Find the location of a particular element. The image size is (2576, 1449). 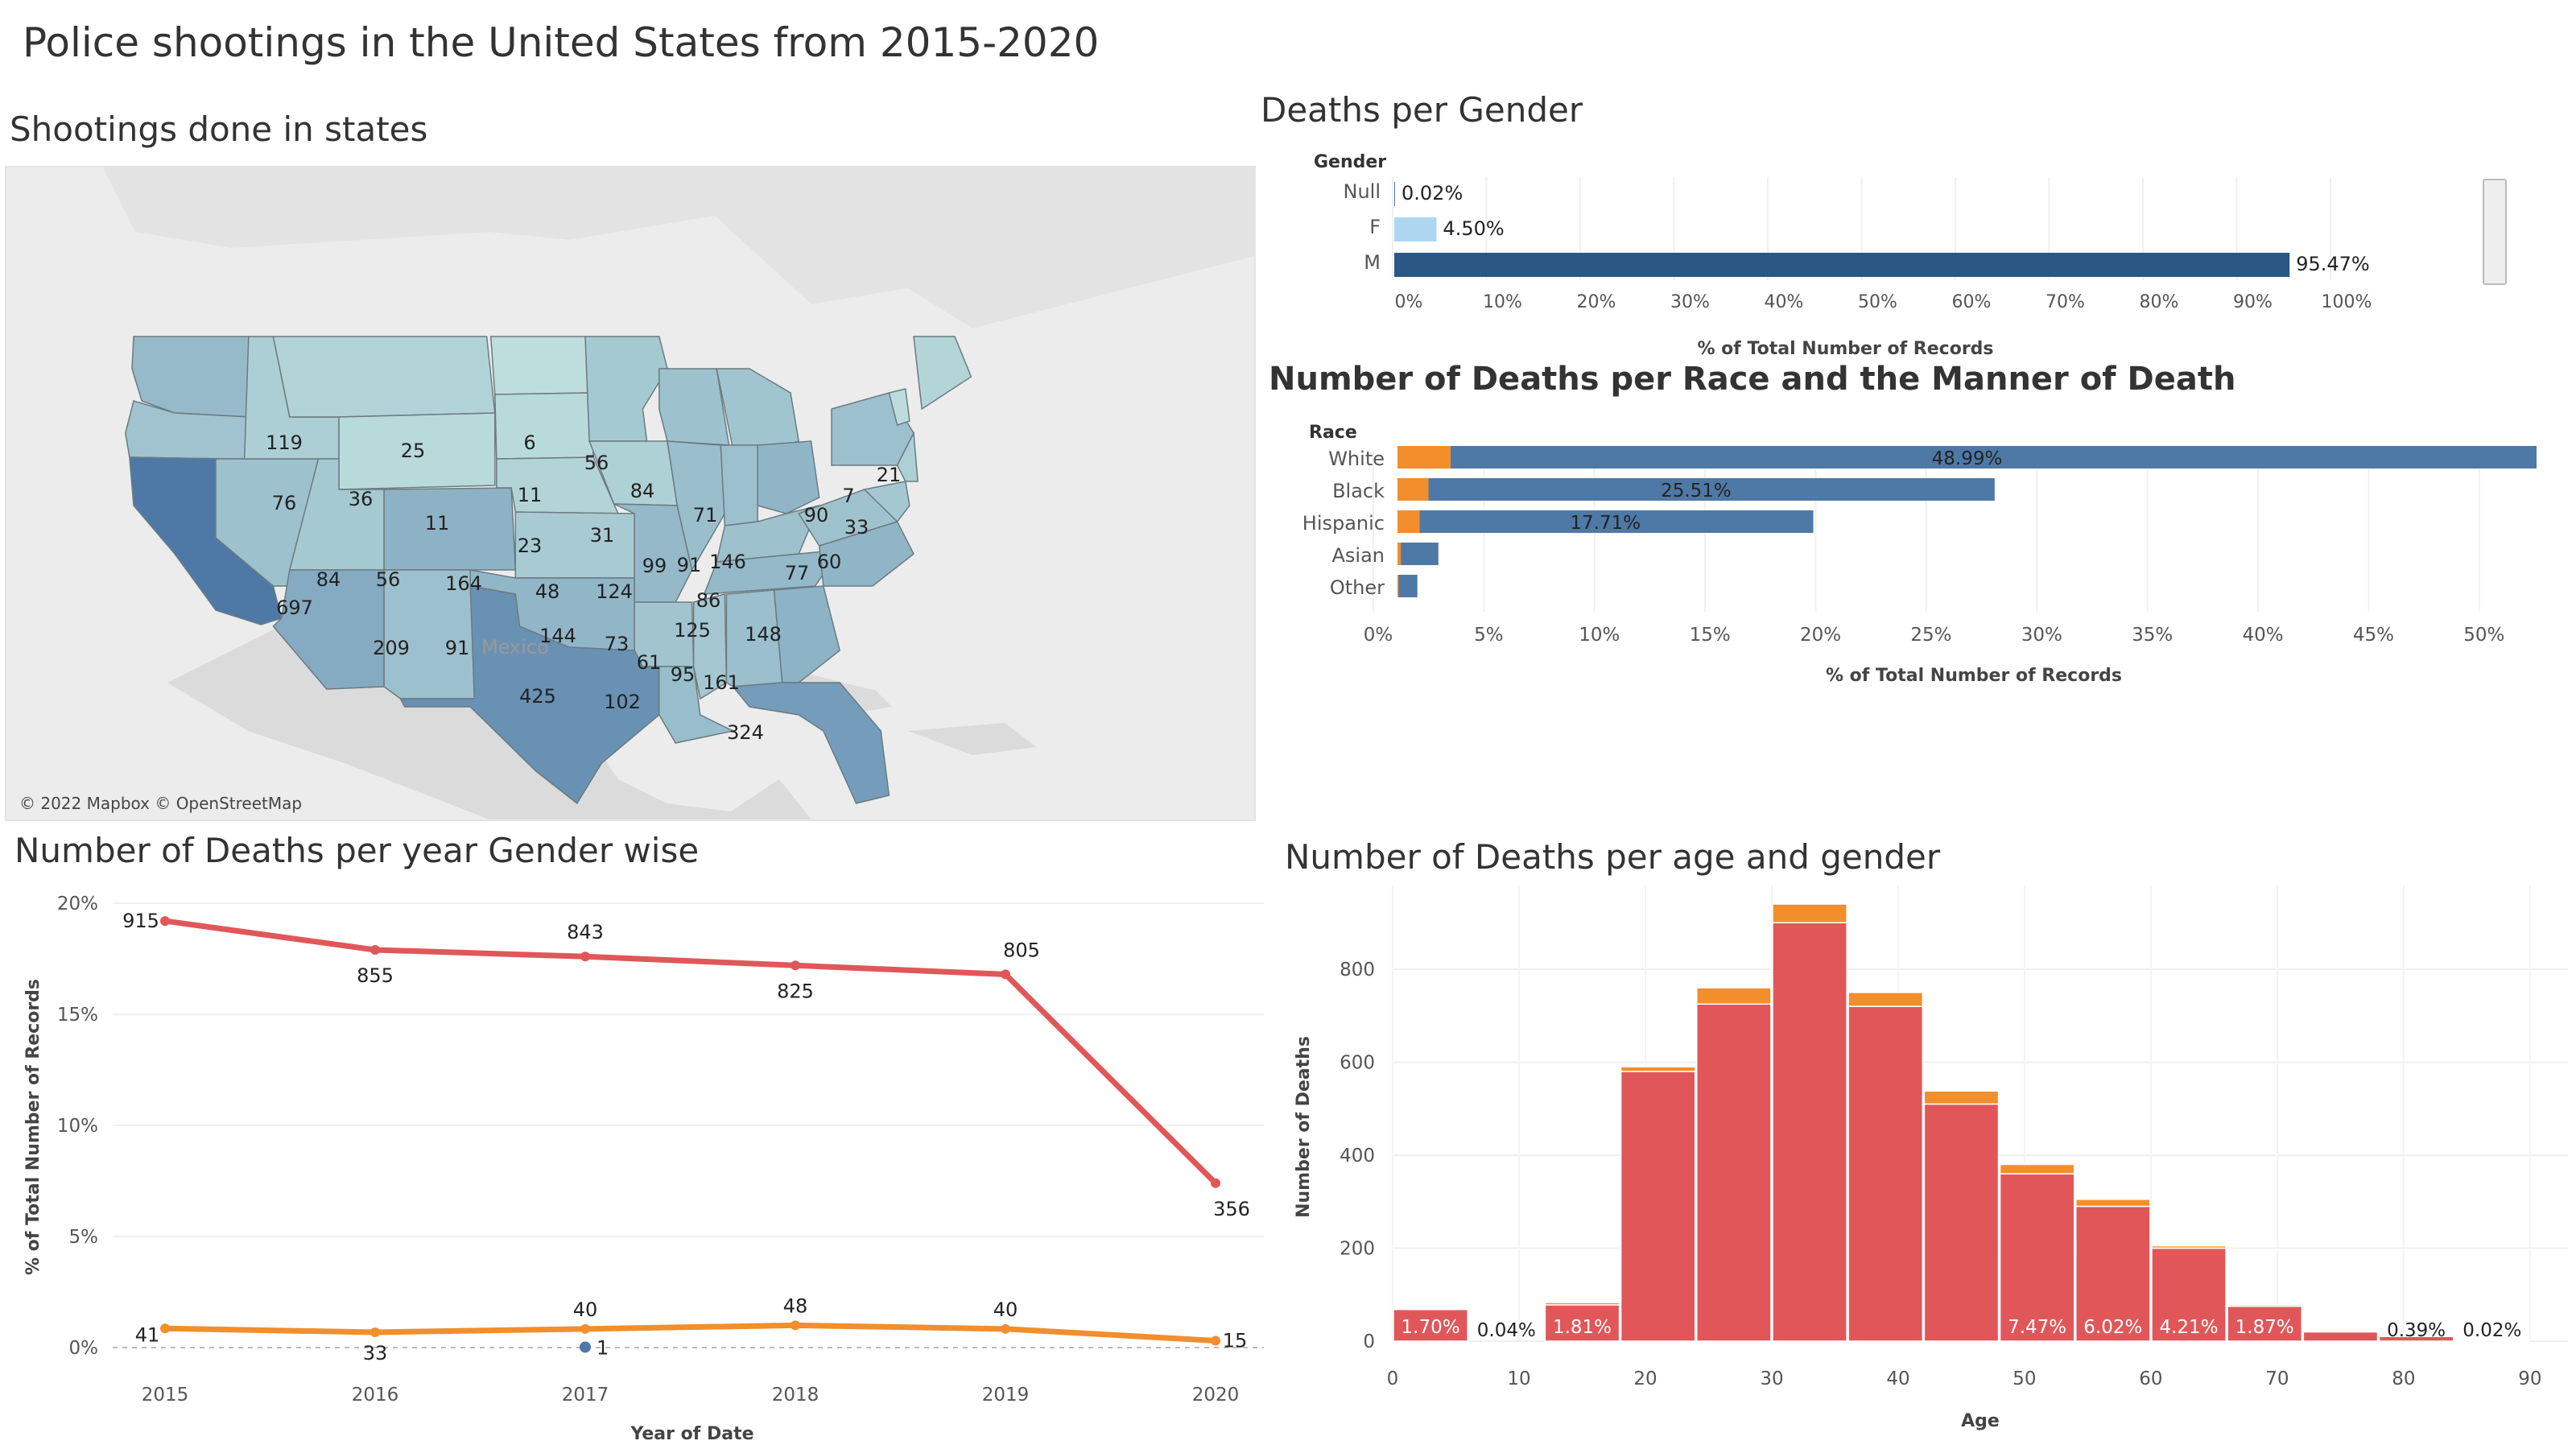

x-tick-label: 90 is located at coordinates (2529, 1378).